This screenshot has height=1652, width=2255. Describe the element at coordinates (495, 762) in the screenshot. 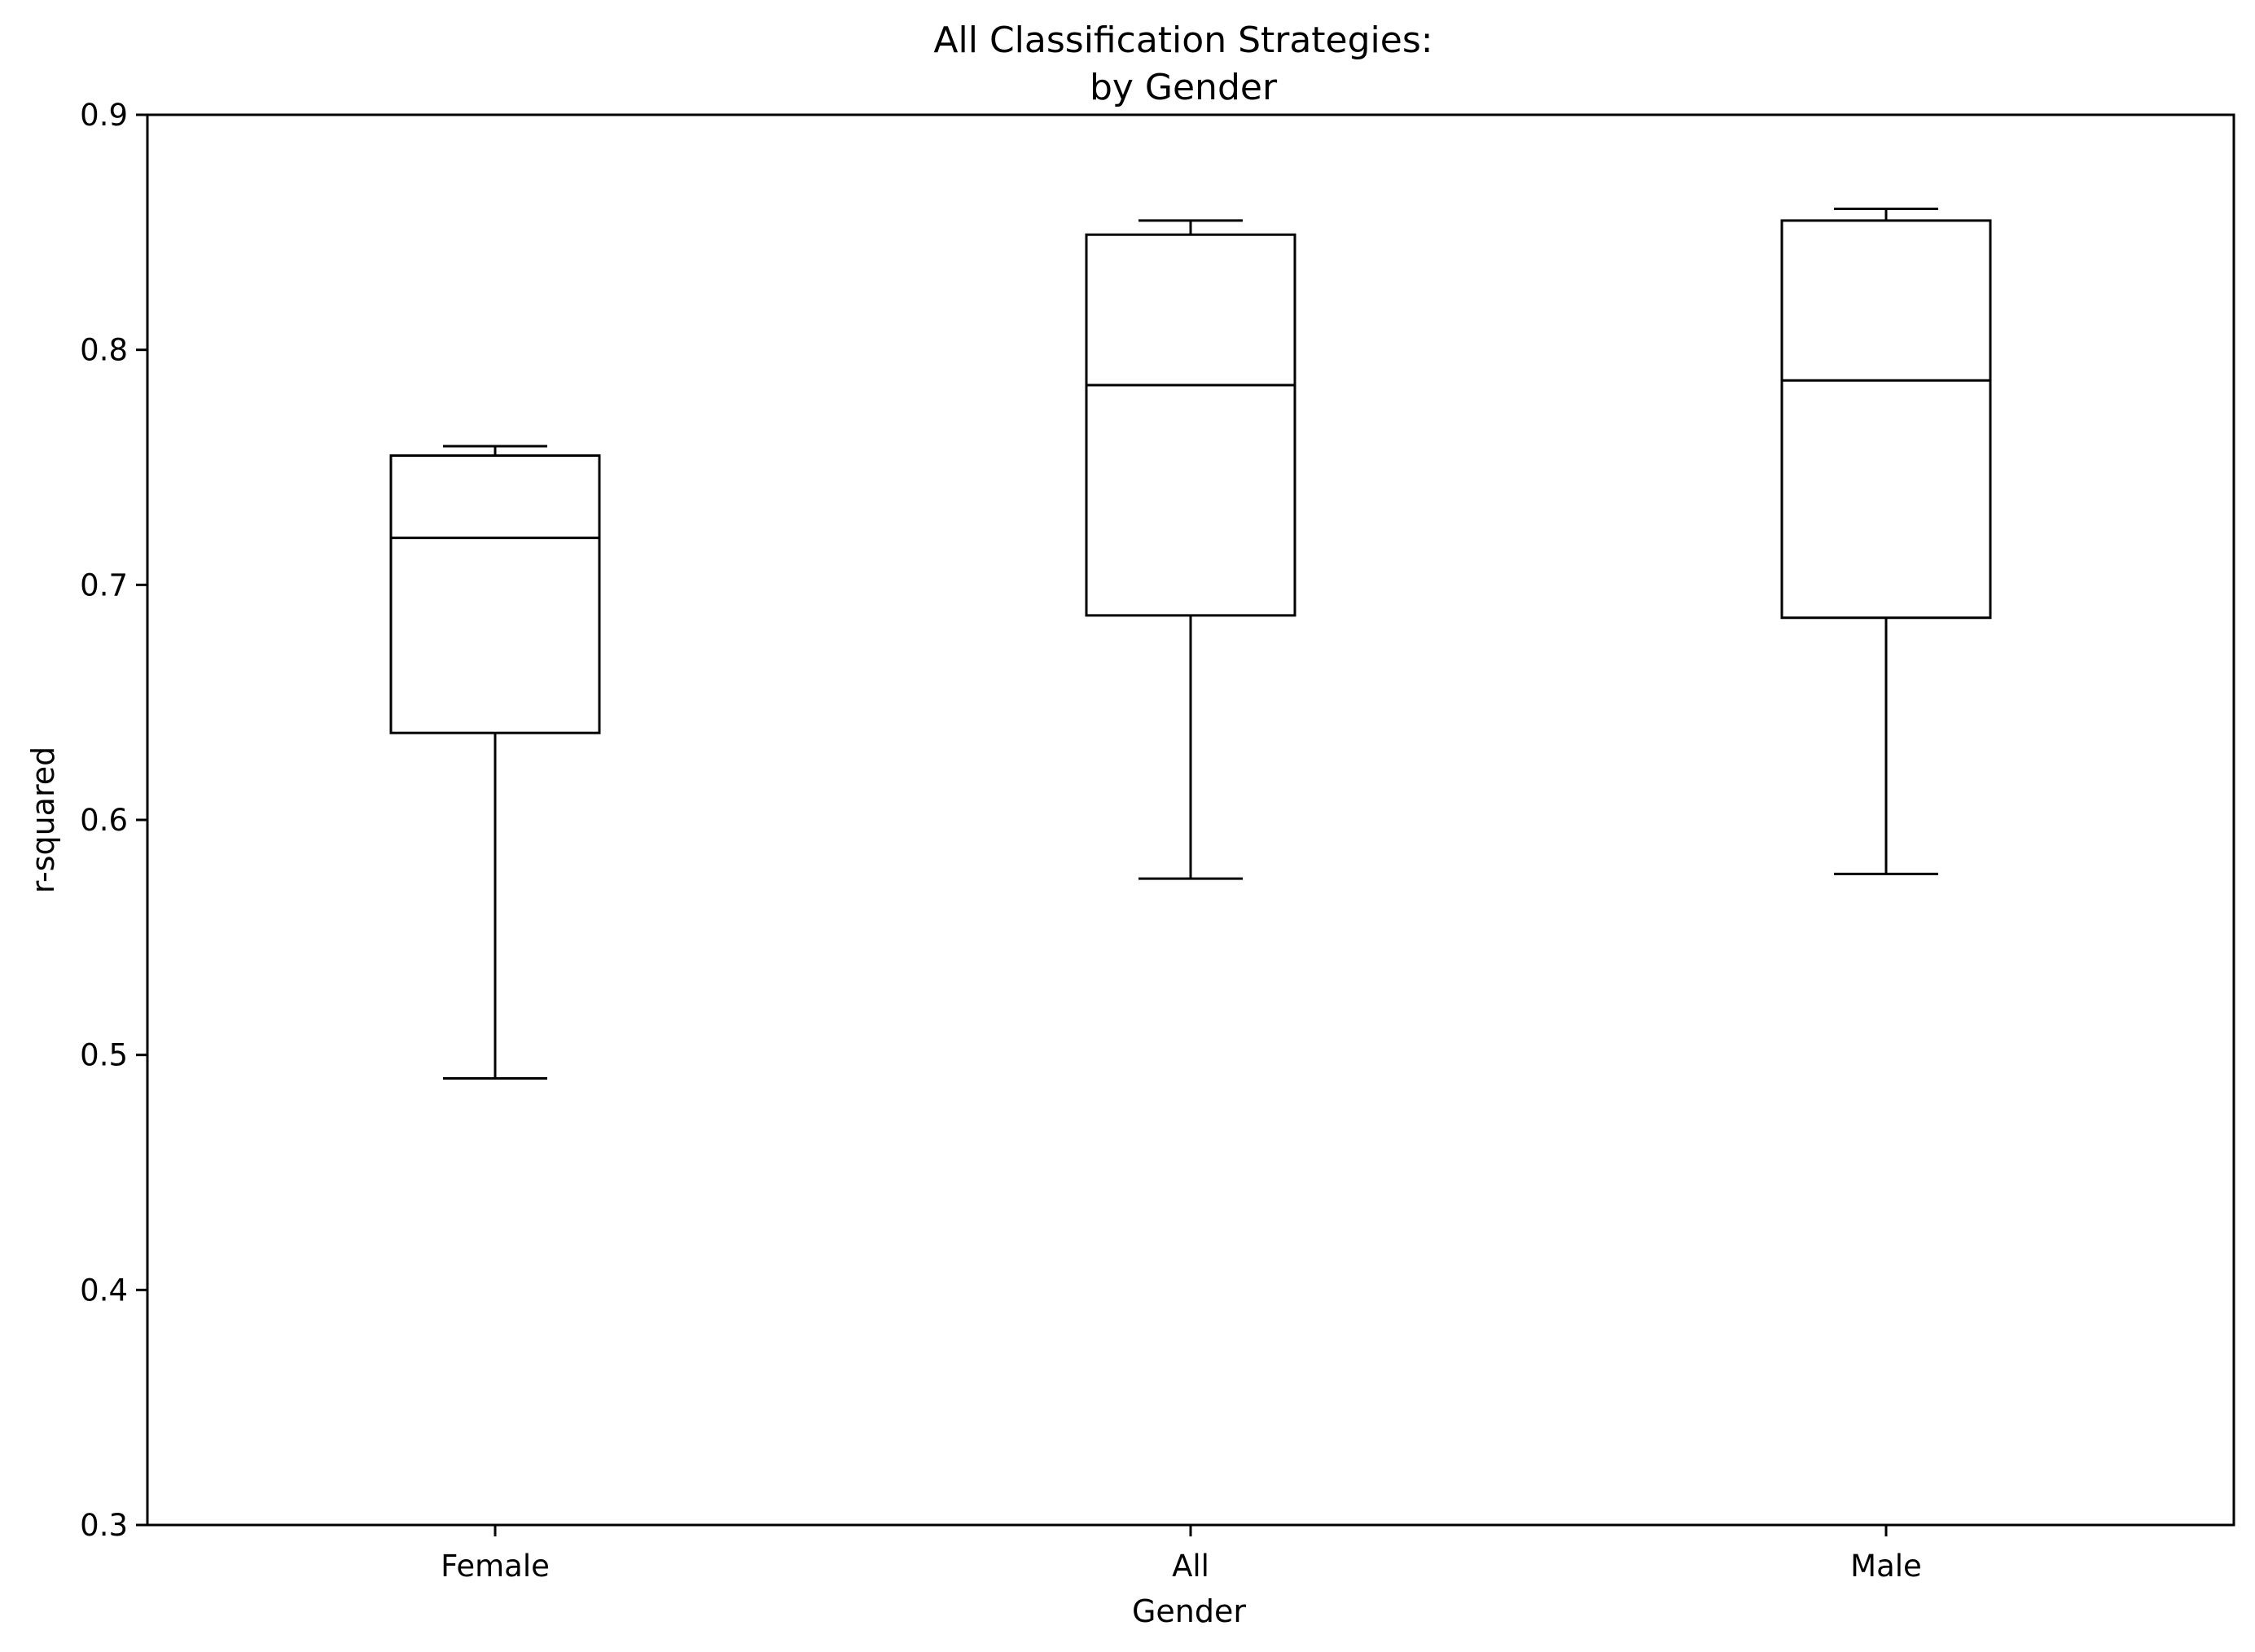

I see `box-female` at that location.